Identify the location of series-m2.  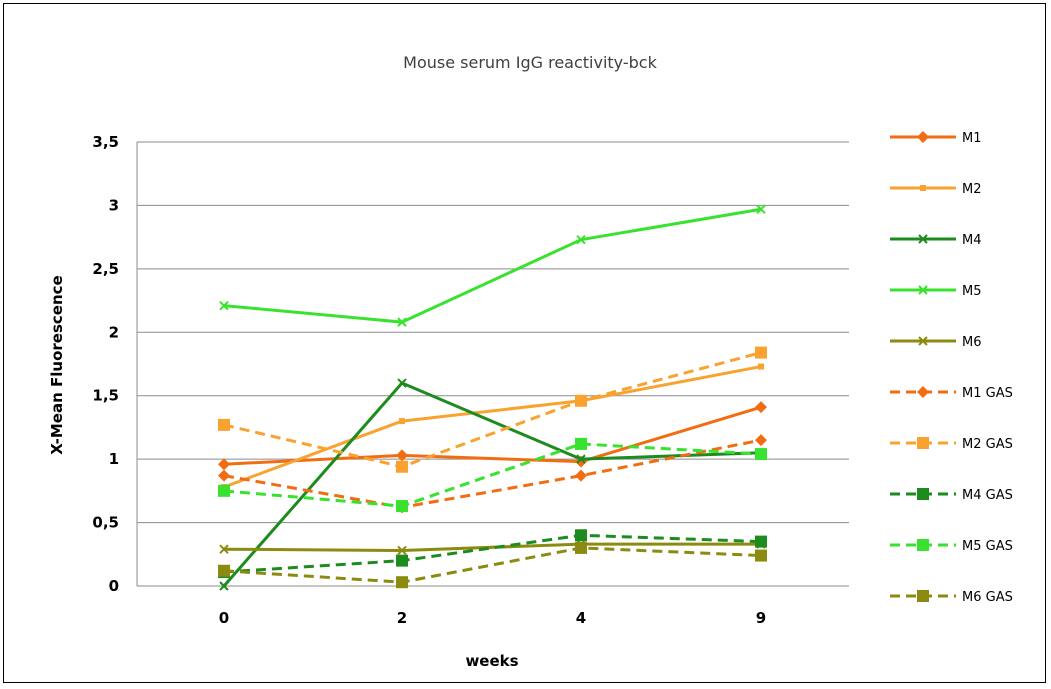
(492, 427).